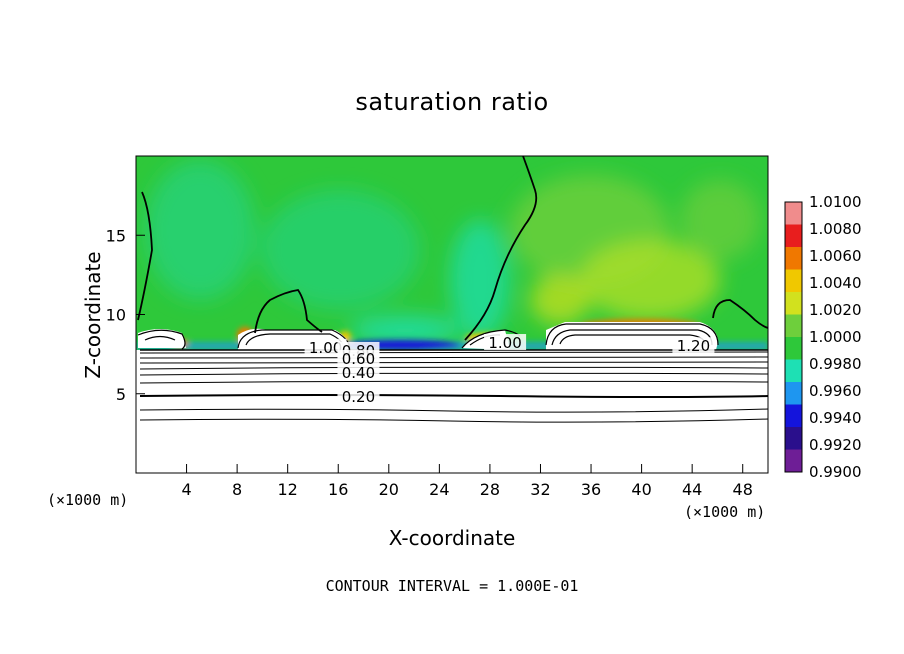 The height and width of the screenshot is (654, 904). I want to click on x-tick-label-6: 28, so click(490, 489).